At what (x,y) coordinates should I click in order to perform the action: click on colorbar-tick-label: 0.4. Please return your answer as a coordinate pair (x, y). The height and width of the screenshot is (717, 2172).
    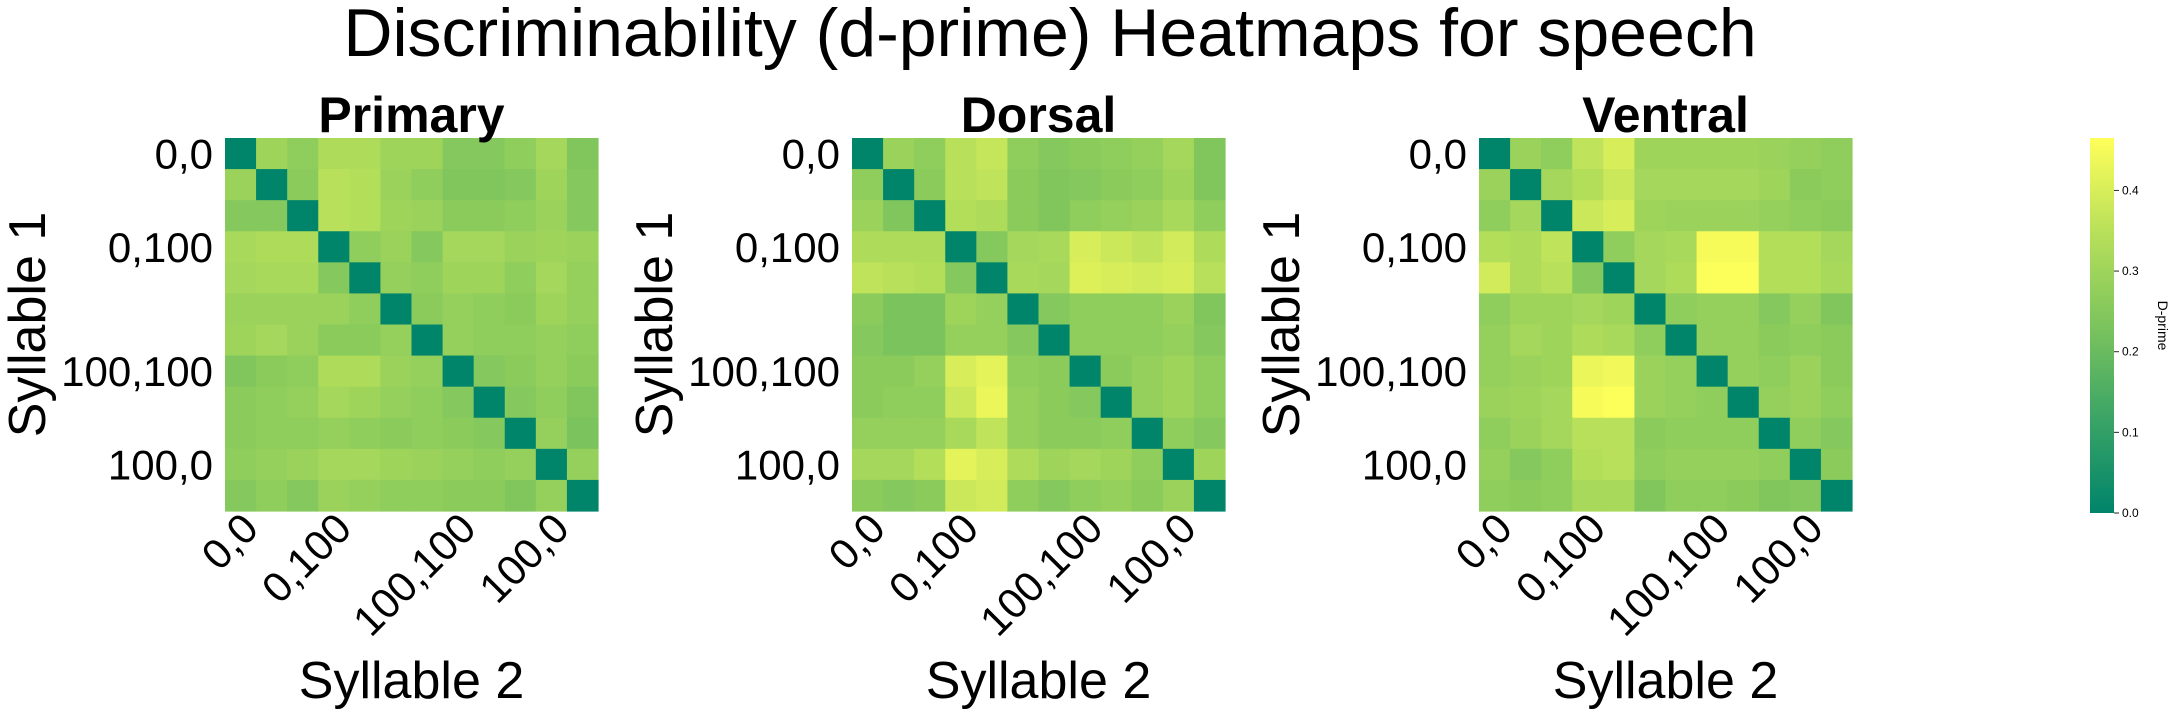
    Looking at the image, I should click on (2130, 190).